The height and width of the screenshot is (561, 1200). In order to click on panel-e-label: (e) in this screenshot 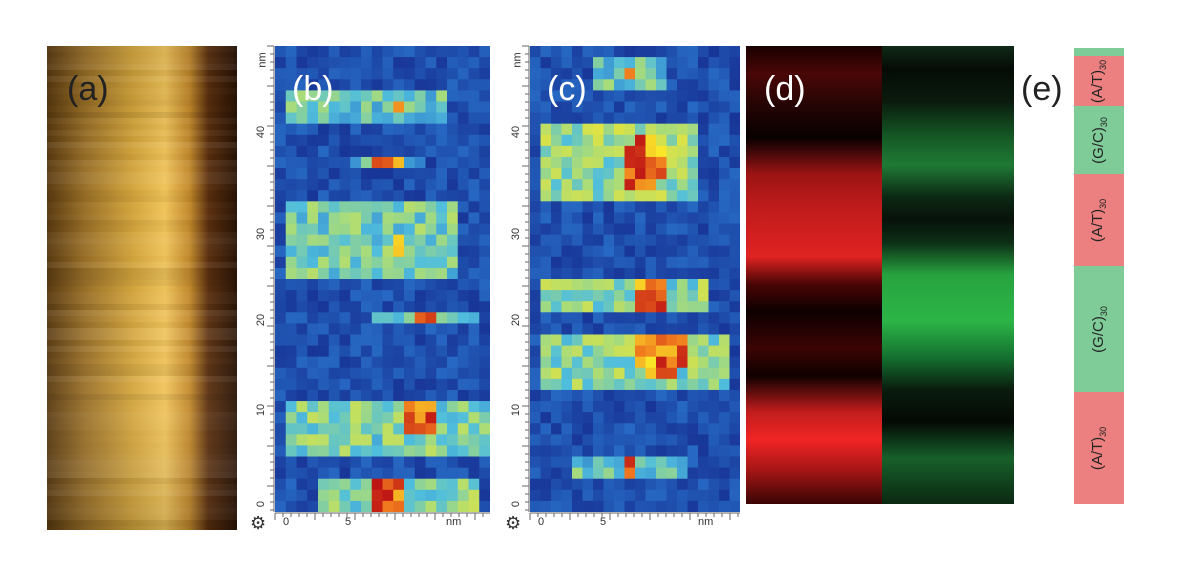, I will do `click(1042, 89)`.